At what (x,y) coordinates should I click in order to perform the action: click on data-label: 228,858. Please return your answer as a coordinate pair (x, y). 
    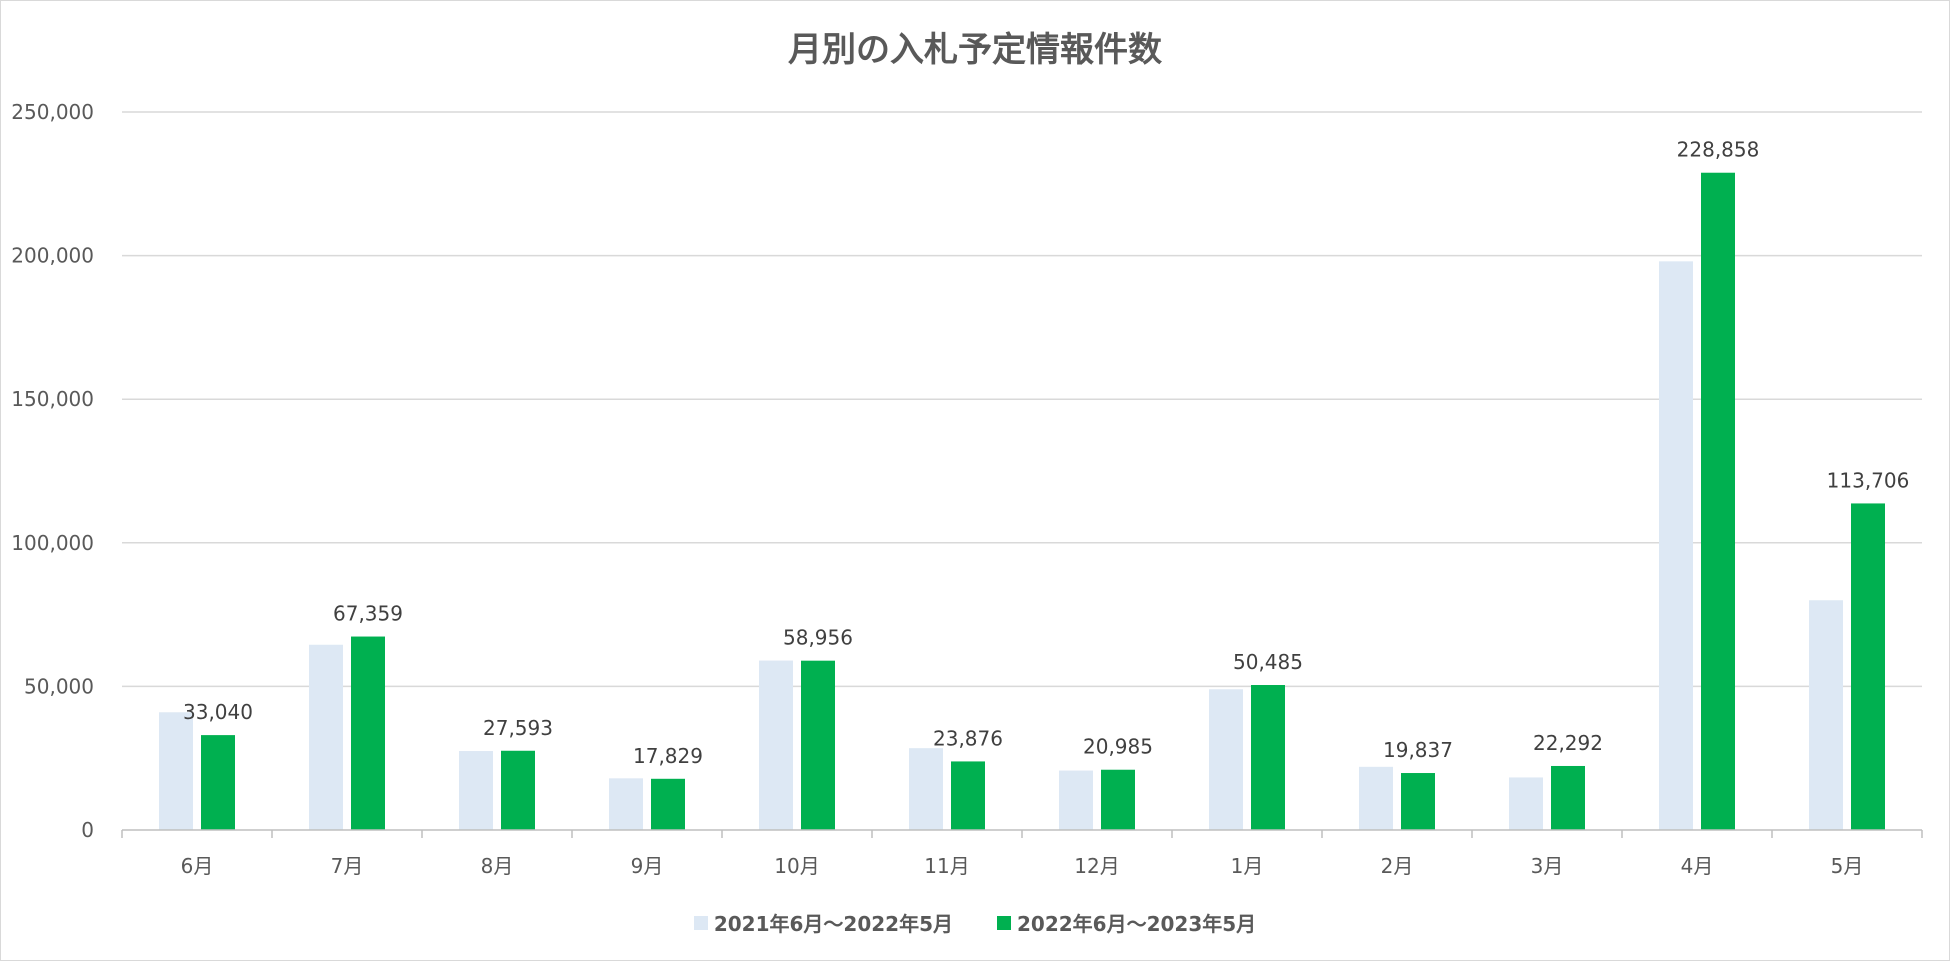
    Looking at the image, I should click on (1718, 150).